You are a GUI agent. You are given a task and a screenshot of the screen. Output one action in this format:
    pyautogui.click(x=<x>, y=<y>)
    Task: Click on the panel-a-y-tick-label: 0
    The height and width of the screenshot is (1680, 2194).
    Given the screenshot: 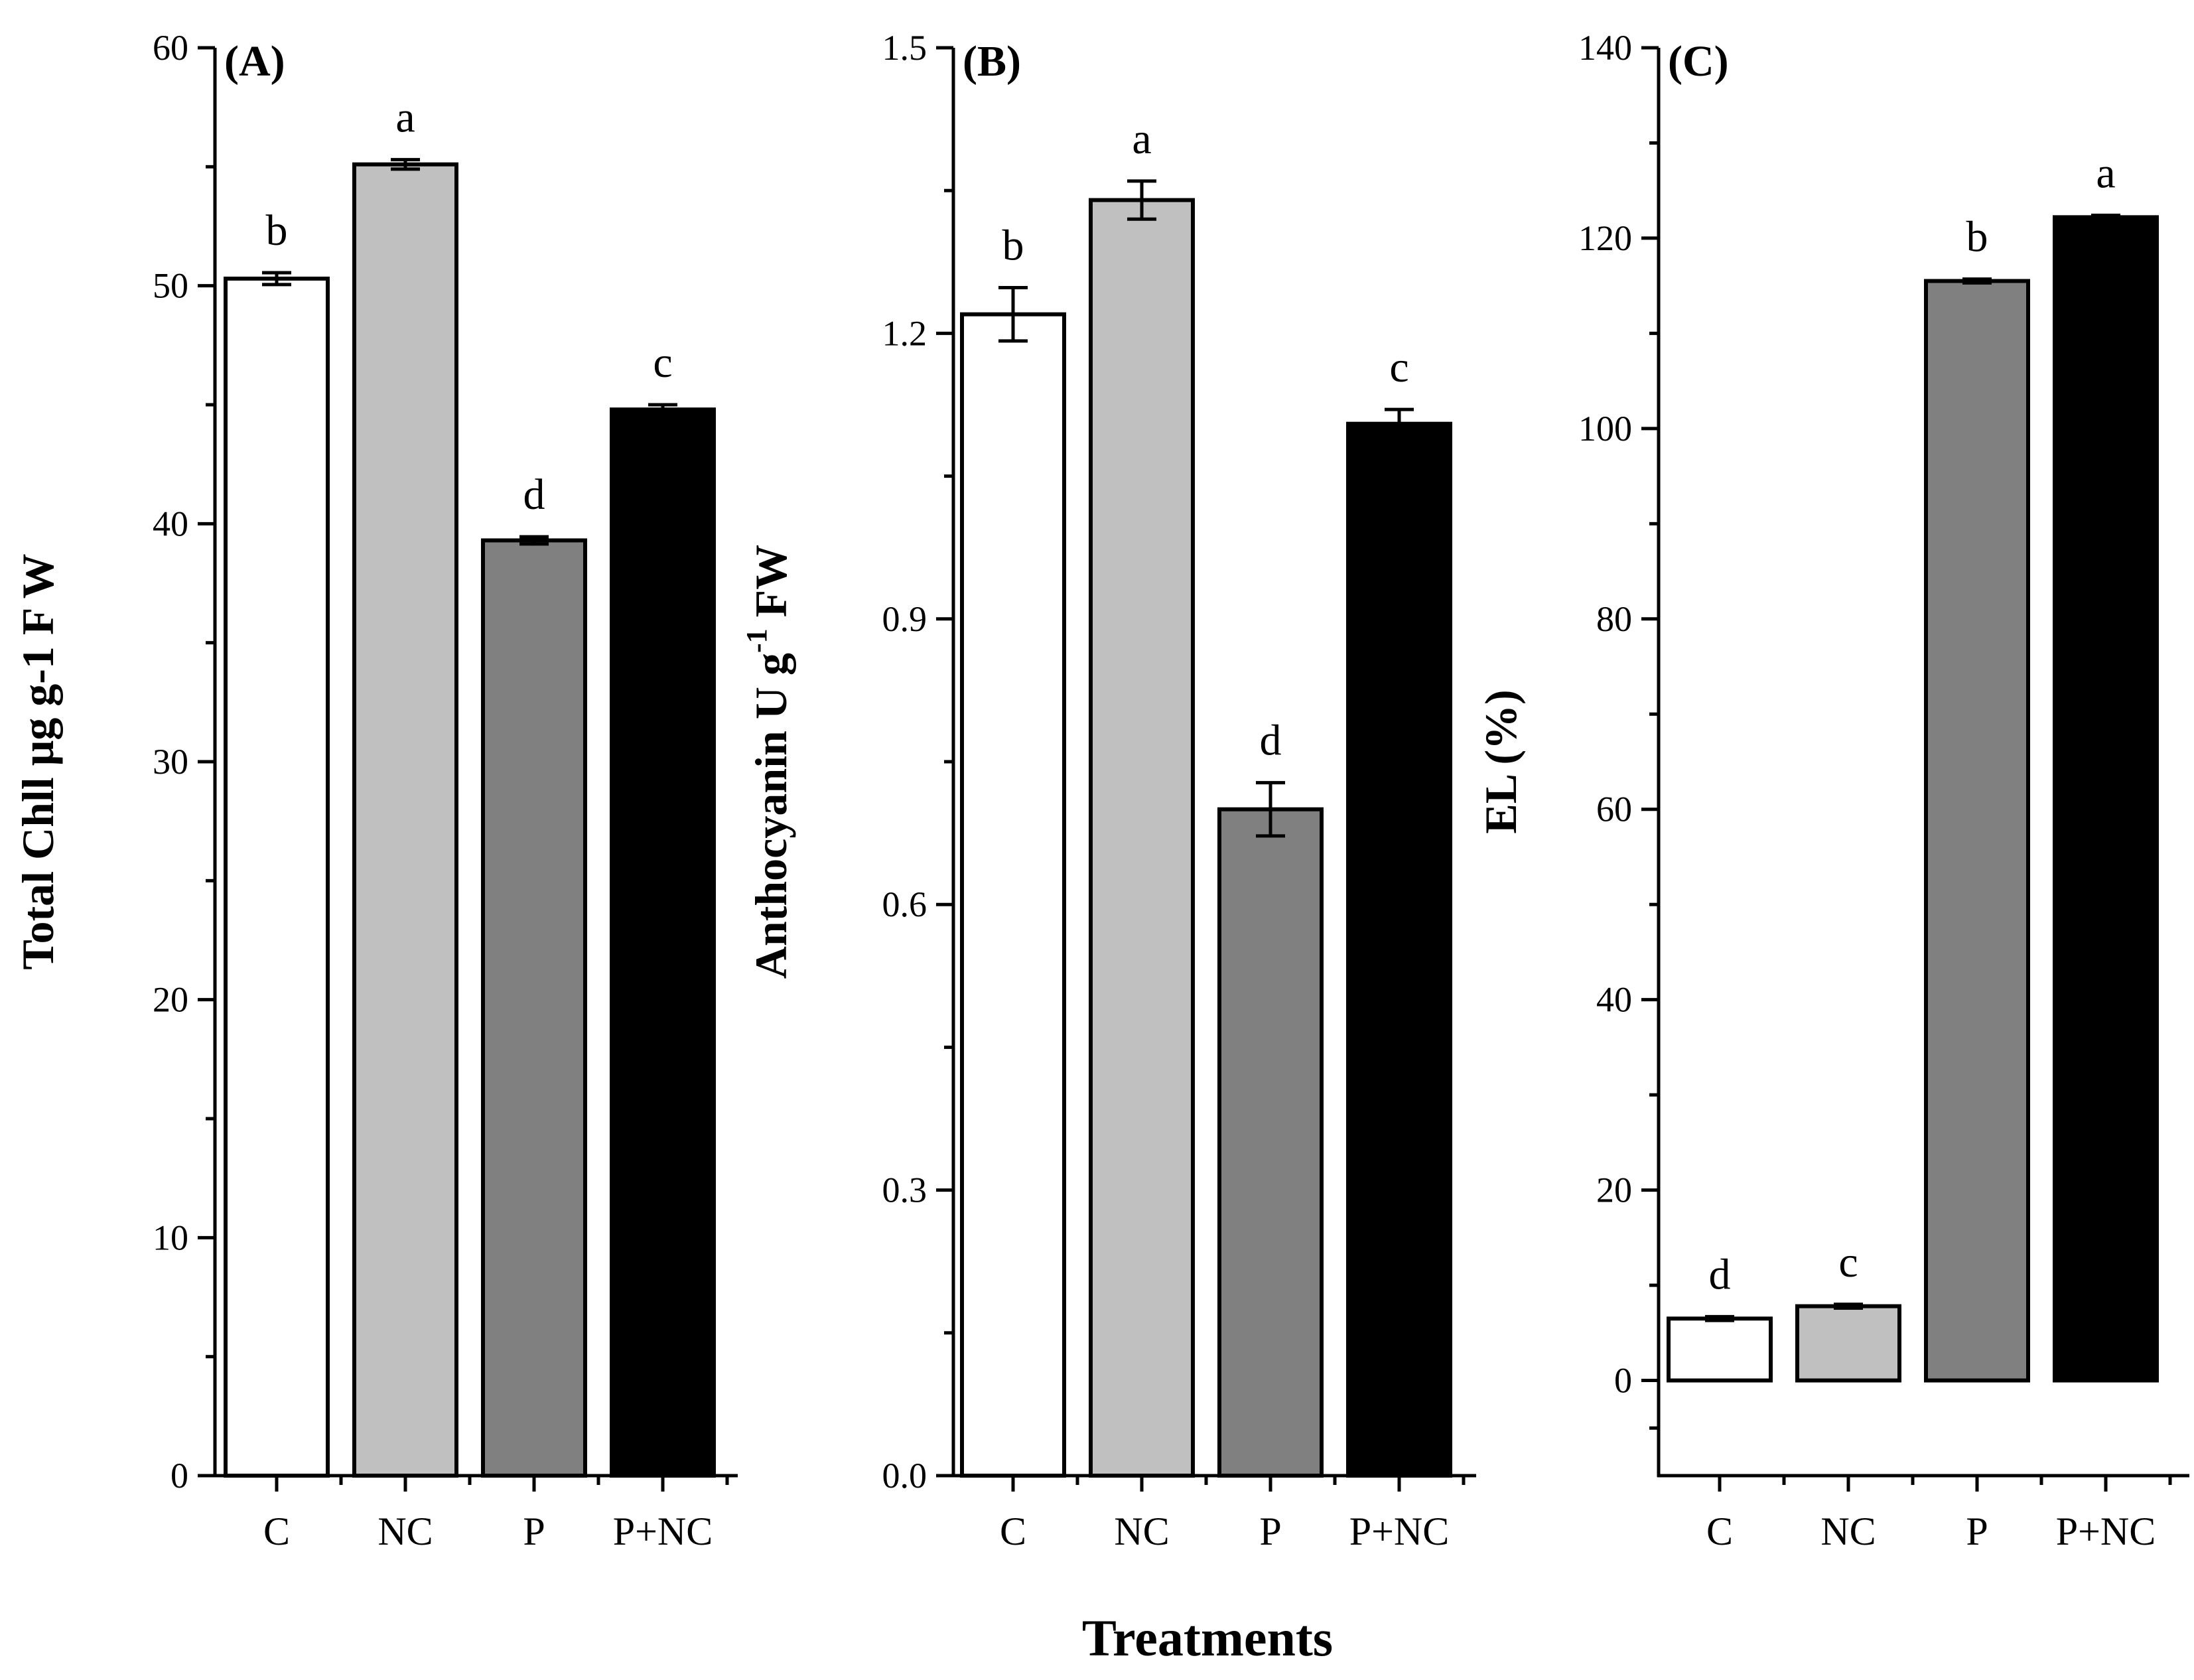 What is the action you would take?
    pyautogui.click(x=179, y=1476)
    